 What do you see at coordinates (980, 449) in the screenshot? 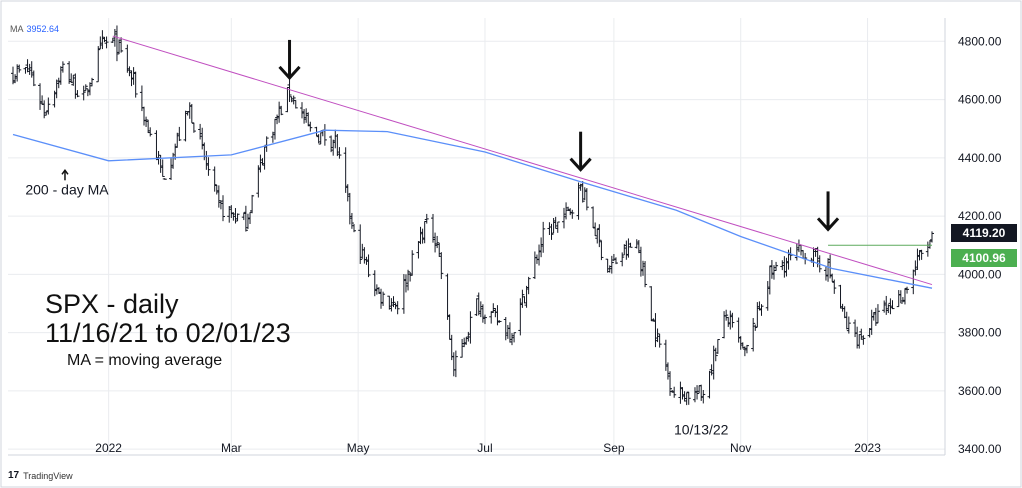
I see `y-tick-label: 3400.00` at bounding box center [980, 449].